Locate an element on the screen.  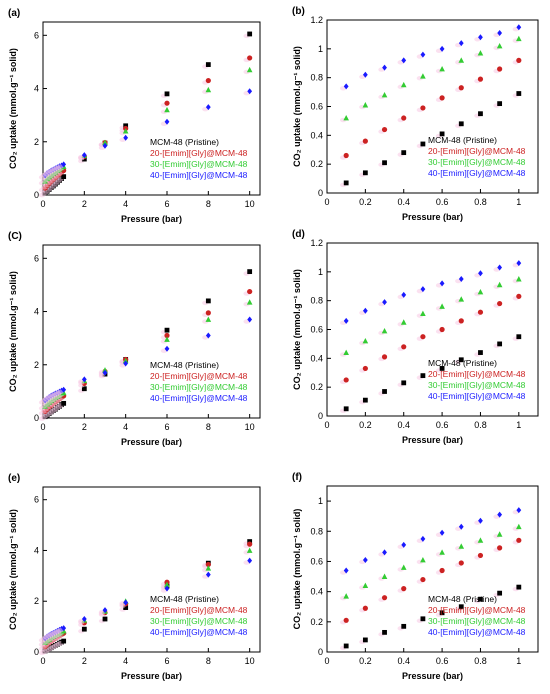
y-tick-label: 1.2 is located at coordinates (316, 243).